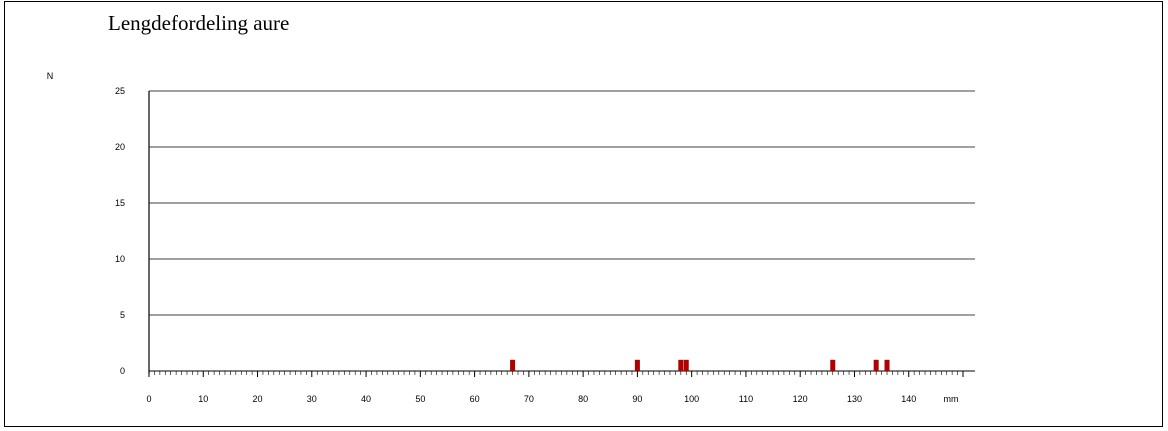  What do you see at coordinates (800, 399) in the screenshot?
I see `x-tick-label-120: 120` at bounding box center [800, 399].